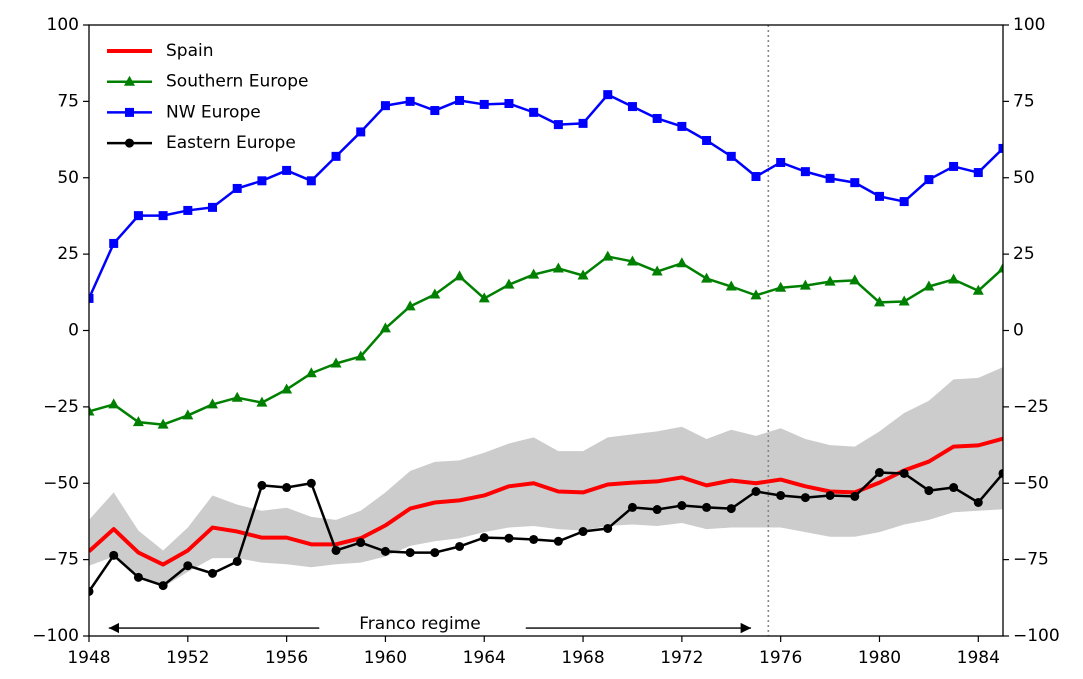 This screenshot has width=1083, height=679. What do you see at coordinates (55, 636) in the screenshot?
I see `y-tick-label: −100` at bounding box center [55, 636].